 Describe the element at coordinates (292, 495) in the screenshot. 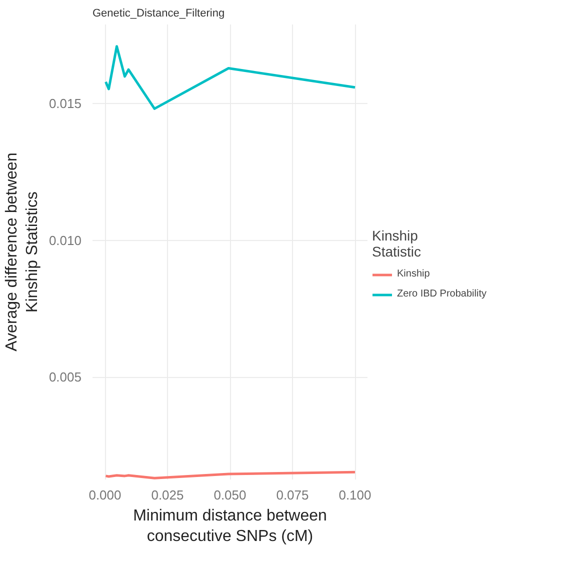

I see `x-tick-label: 0.075` at that location.